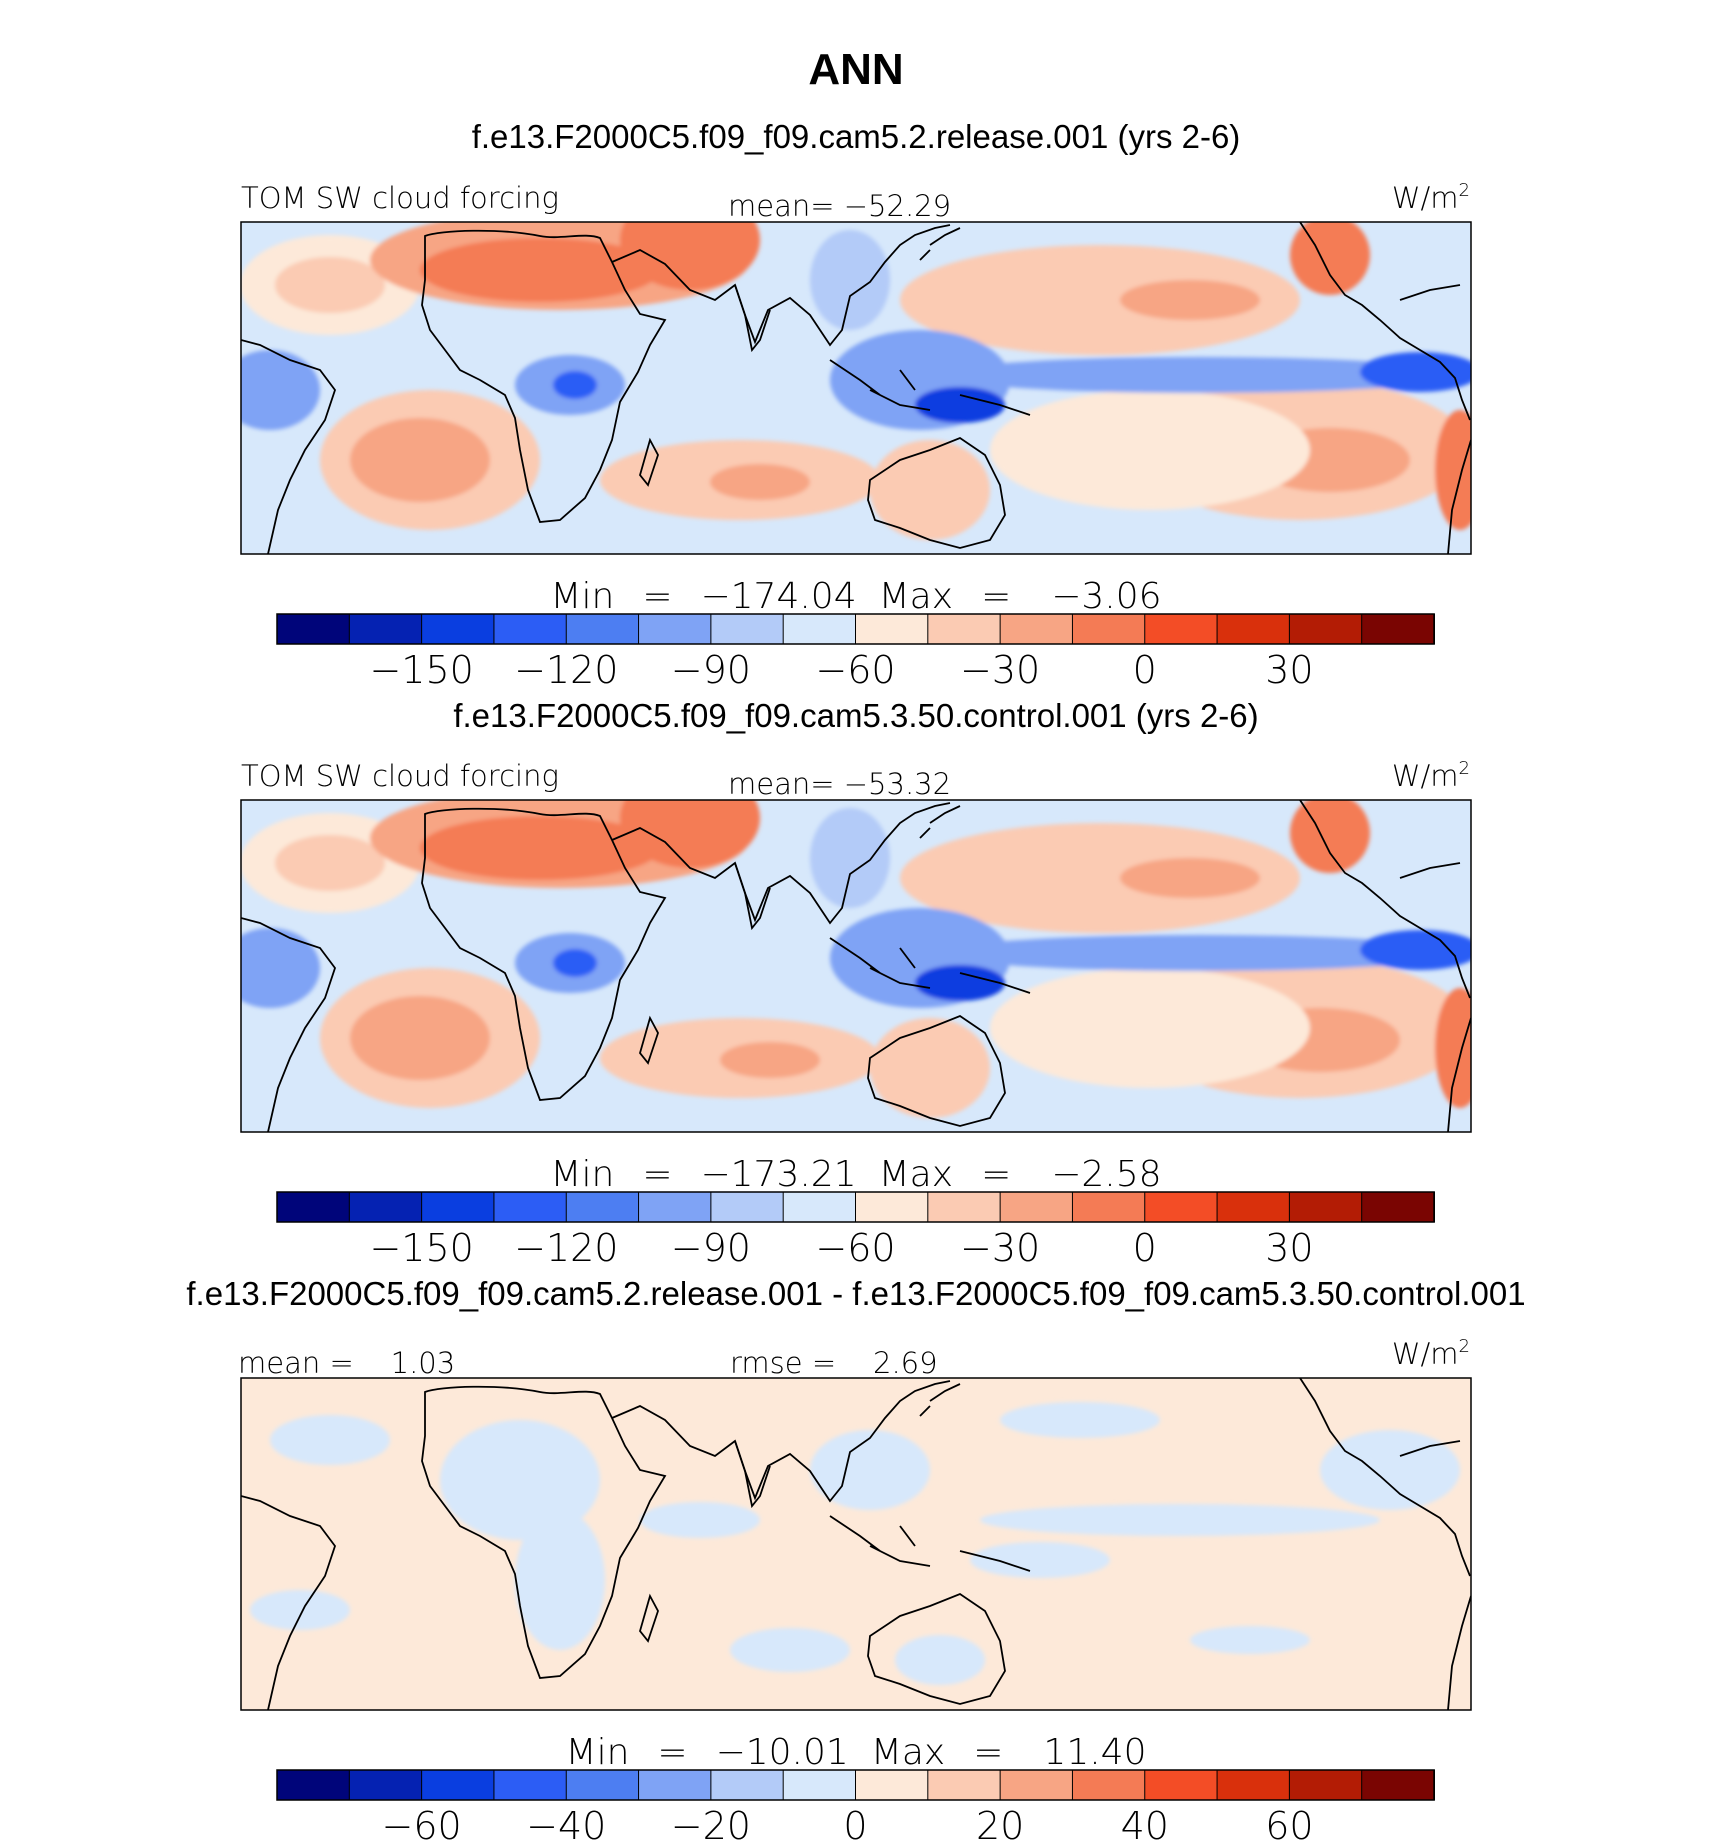 The image size is (1710, 1842). I want to click on panel-2-field-peru, so click(1453, 1048).